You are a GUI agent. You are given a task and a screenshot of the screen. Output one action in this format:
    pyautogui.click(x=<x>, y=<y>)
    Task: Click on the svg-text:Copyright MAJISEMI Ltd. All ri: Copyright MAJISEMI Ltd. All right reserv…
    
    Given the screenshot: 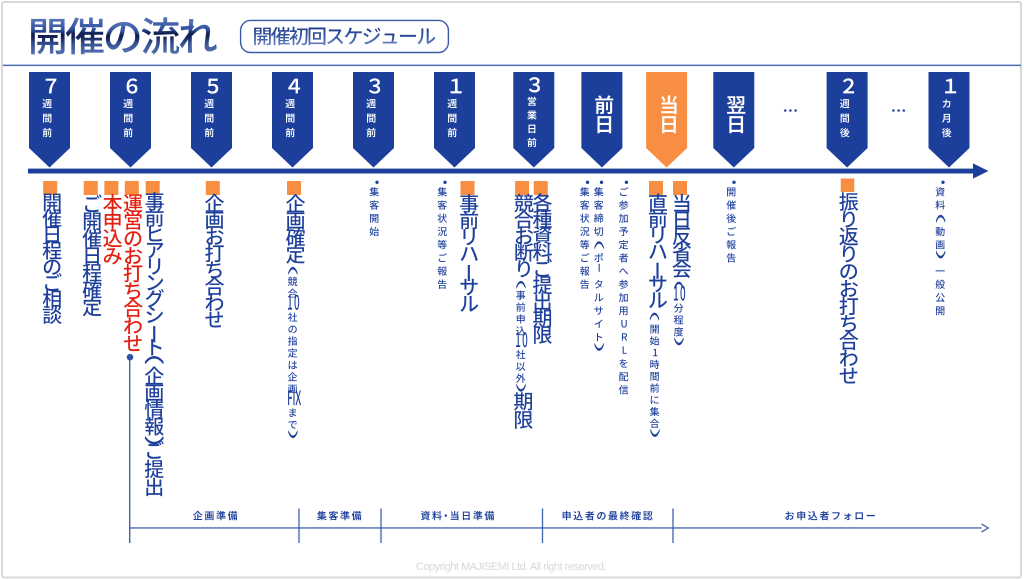 What is the action you would take?
    pyautogui.click(x=511, y=567)
    